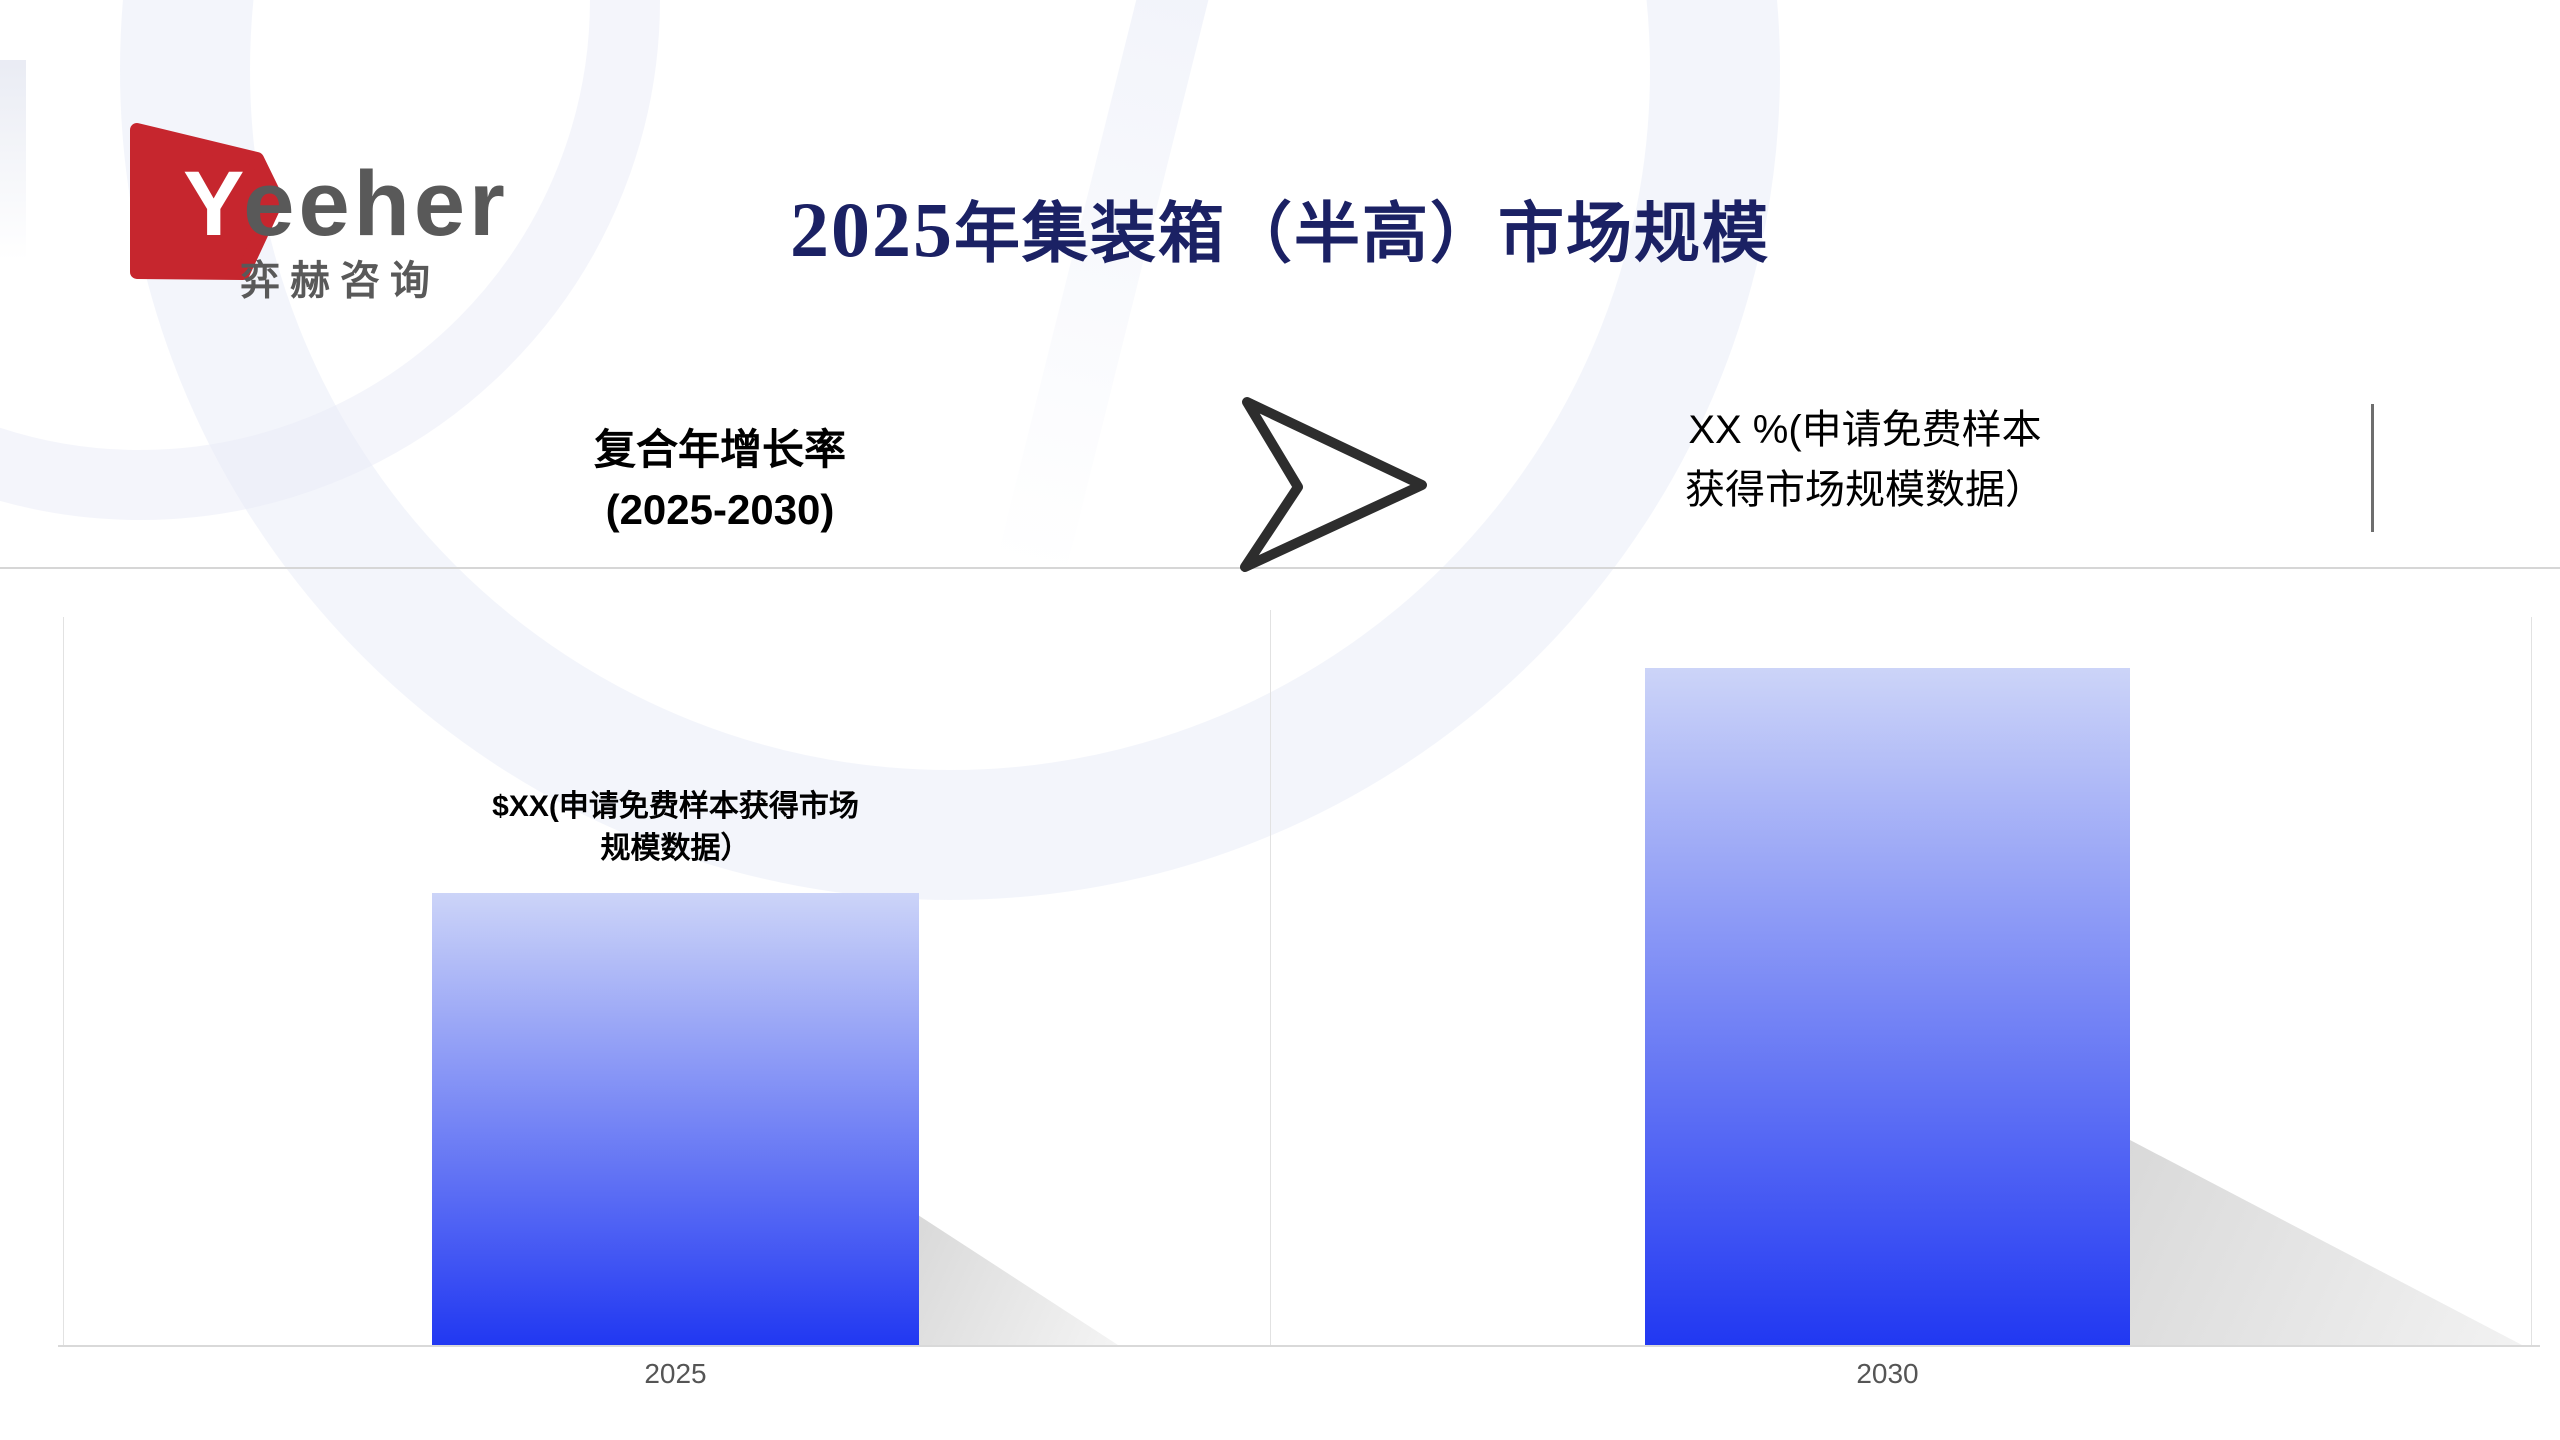 Image resolution: width=2560 pixels, height=1440 pixels. What do you see at coordinates (675, 1373) in the screenshot?
I see `x-tick-2025: 2025` at bounding box center [675, 1373].